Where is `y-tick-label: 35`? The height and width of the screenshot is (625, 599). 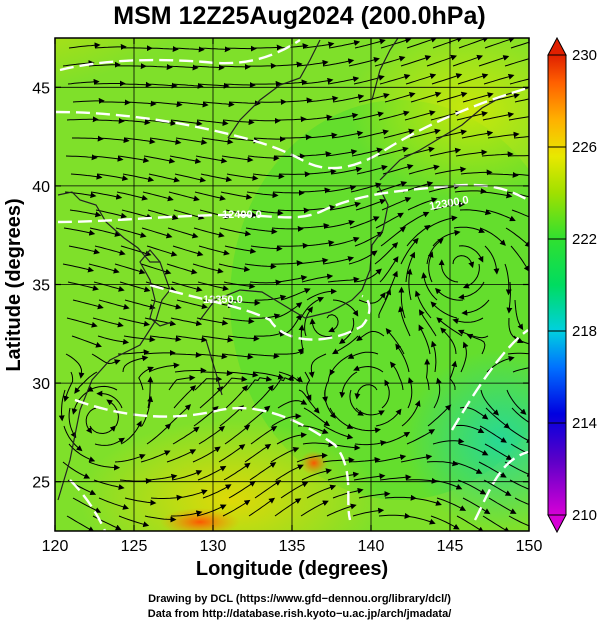
y-tick-label: 35 is located at coordinates (41, 286).